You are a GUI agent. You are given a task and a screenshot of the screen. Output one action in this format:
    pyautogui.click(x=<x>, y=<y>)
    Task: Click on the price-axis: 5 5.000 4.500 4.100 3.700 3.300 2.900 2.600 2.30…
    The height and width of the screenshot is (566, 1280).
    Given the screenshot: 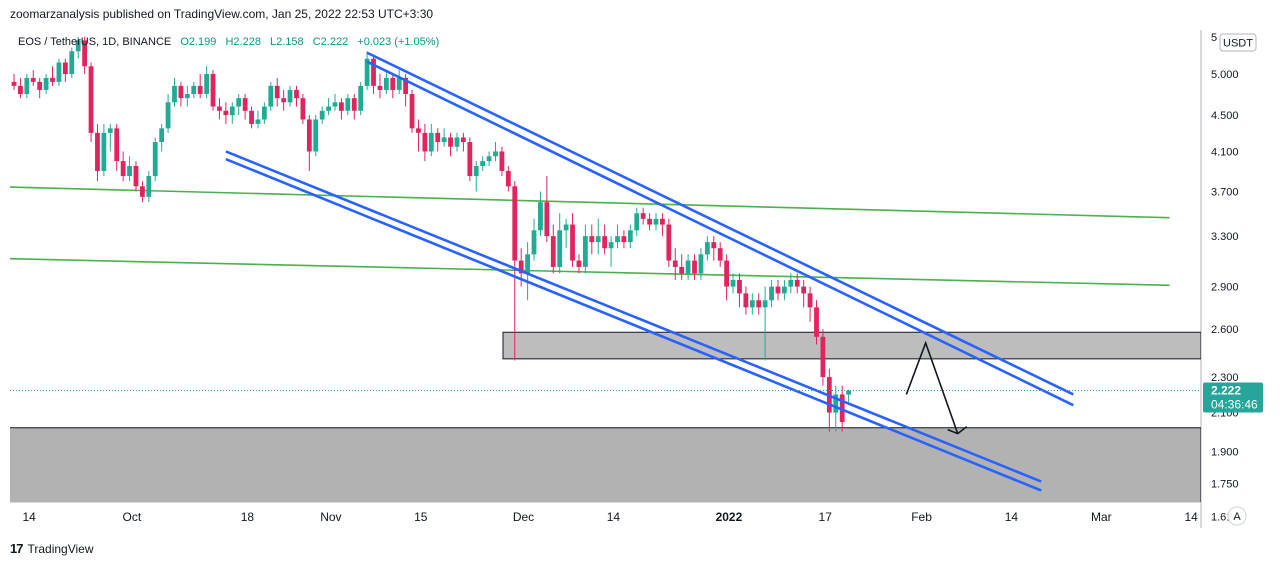 What is the action you would take?
    pyautogui.click(x=1225, y=277)
    